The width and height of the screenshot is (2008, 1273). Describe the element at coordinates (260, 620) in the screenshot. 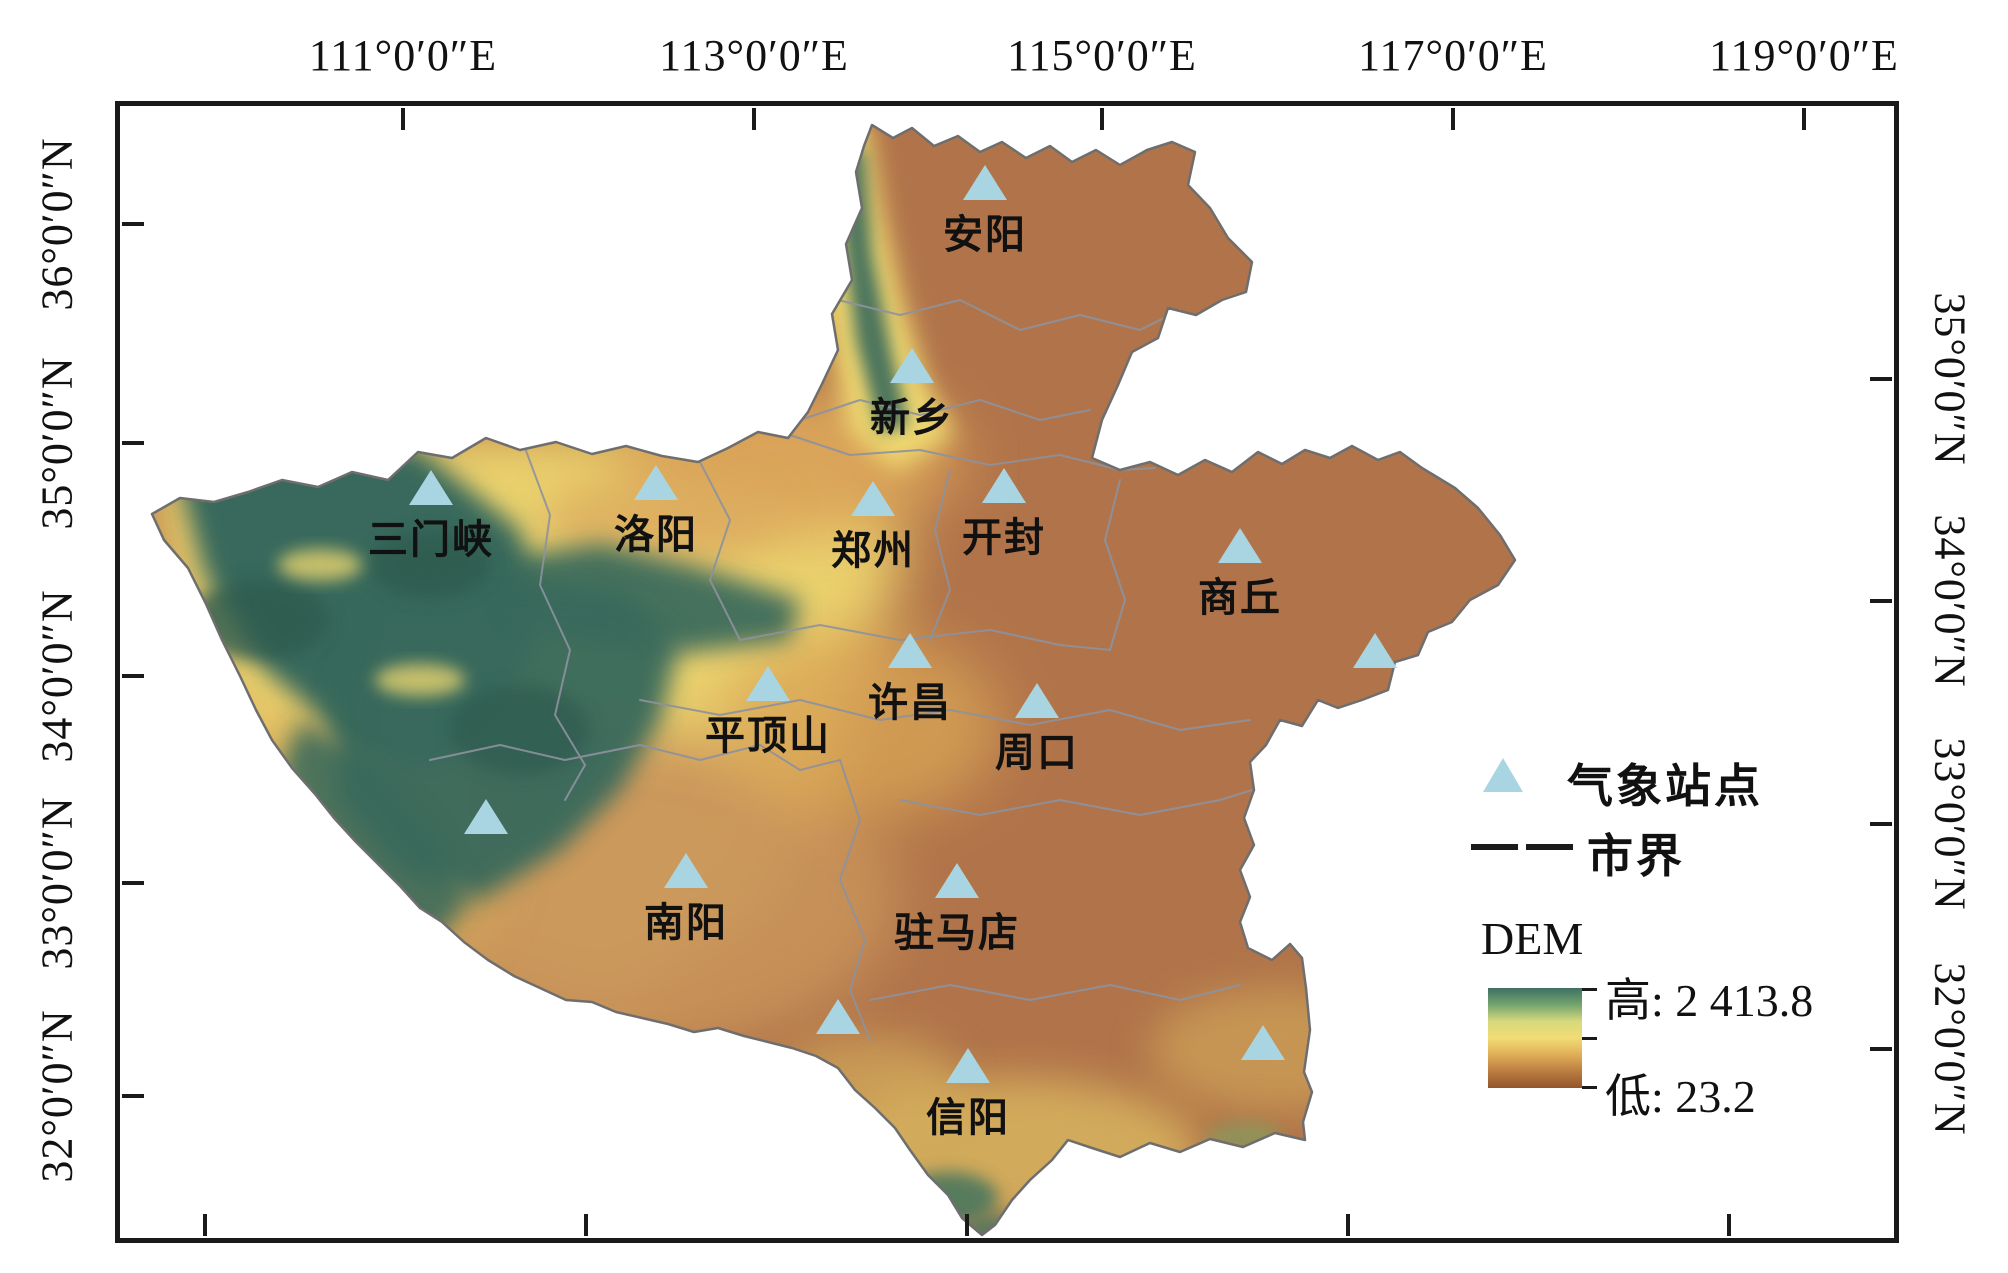

I see `terrain-green-dark1` at that location.